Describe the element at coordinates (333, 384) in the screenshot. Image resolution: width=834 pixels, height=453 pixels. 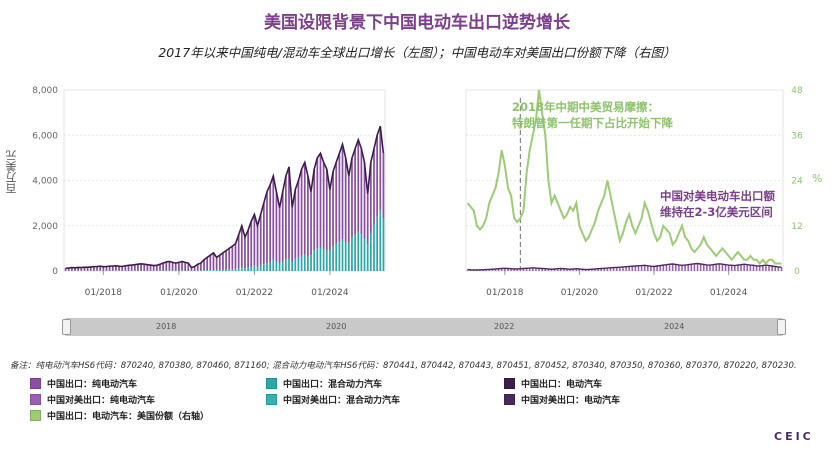
I see `legend-label: 中国出口：混合动力汽车` at that location.